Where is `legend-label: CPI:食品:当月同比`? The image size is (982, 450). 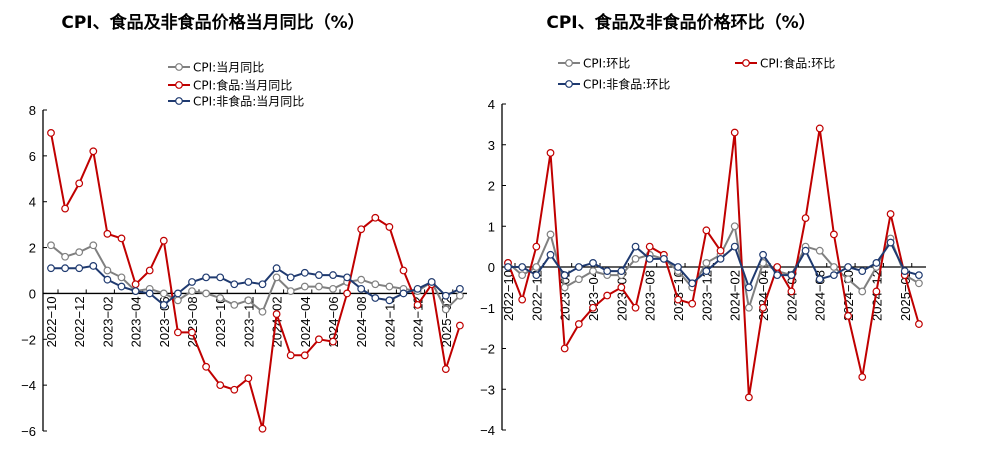
legend-label: CPI:食品:当月同比 is located at coordinates (242, 85).